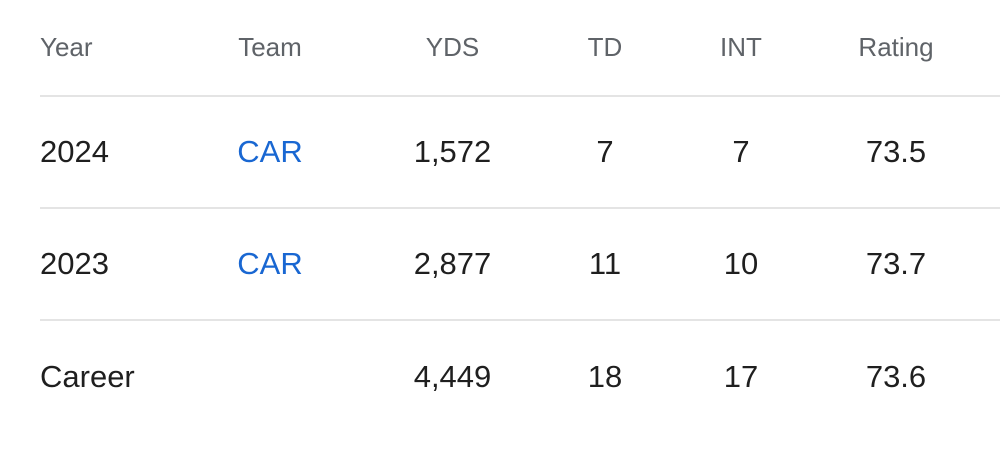 This screenshot has width=1000, height=451. I want to click on column-header-year: Year, so click(66, 47).